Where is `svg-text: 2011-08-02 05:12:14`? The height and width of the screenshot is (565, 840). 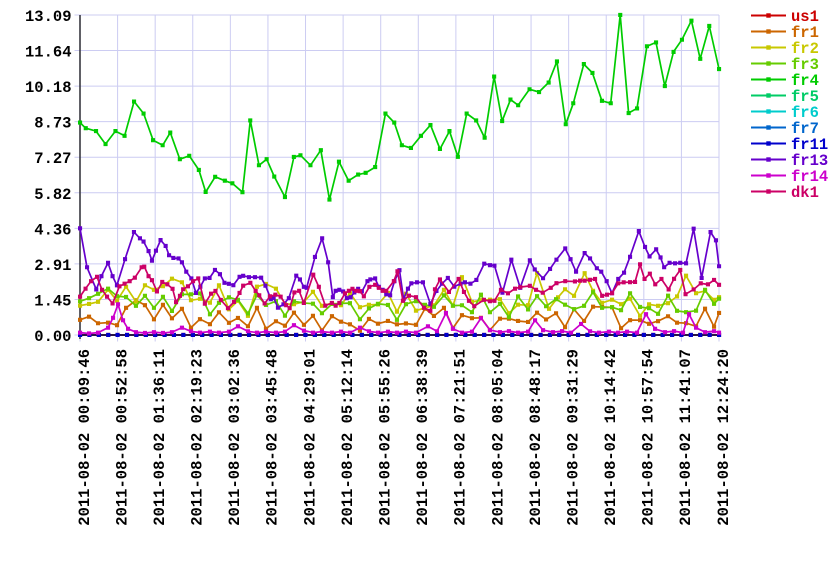
svg-text: 2011-08-02 05:12:14 is located at coordinates (348, 437).